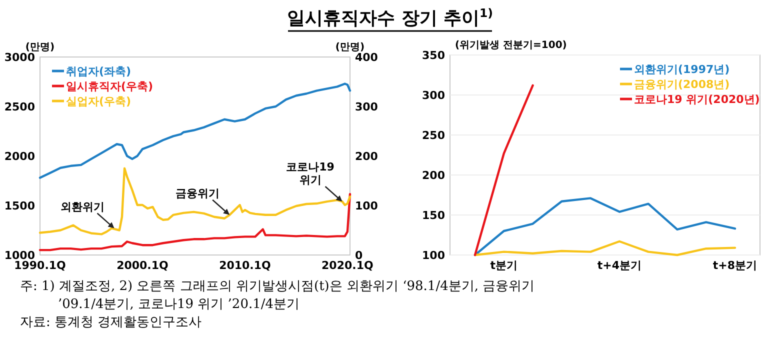 This screenshot has width=780, height=340. I want to click on y-tick-label: 1000, so click(20, 255).